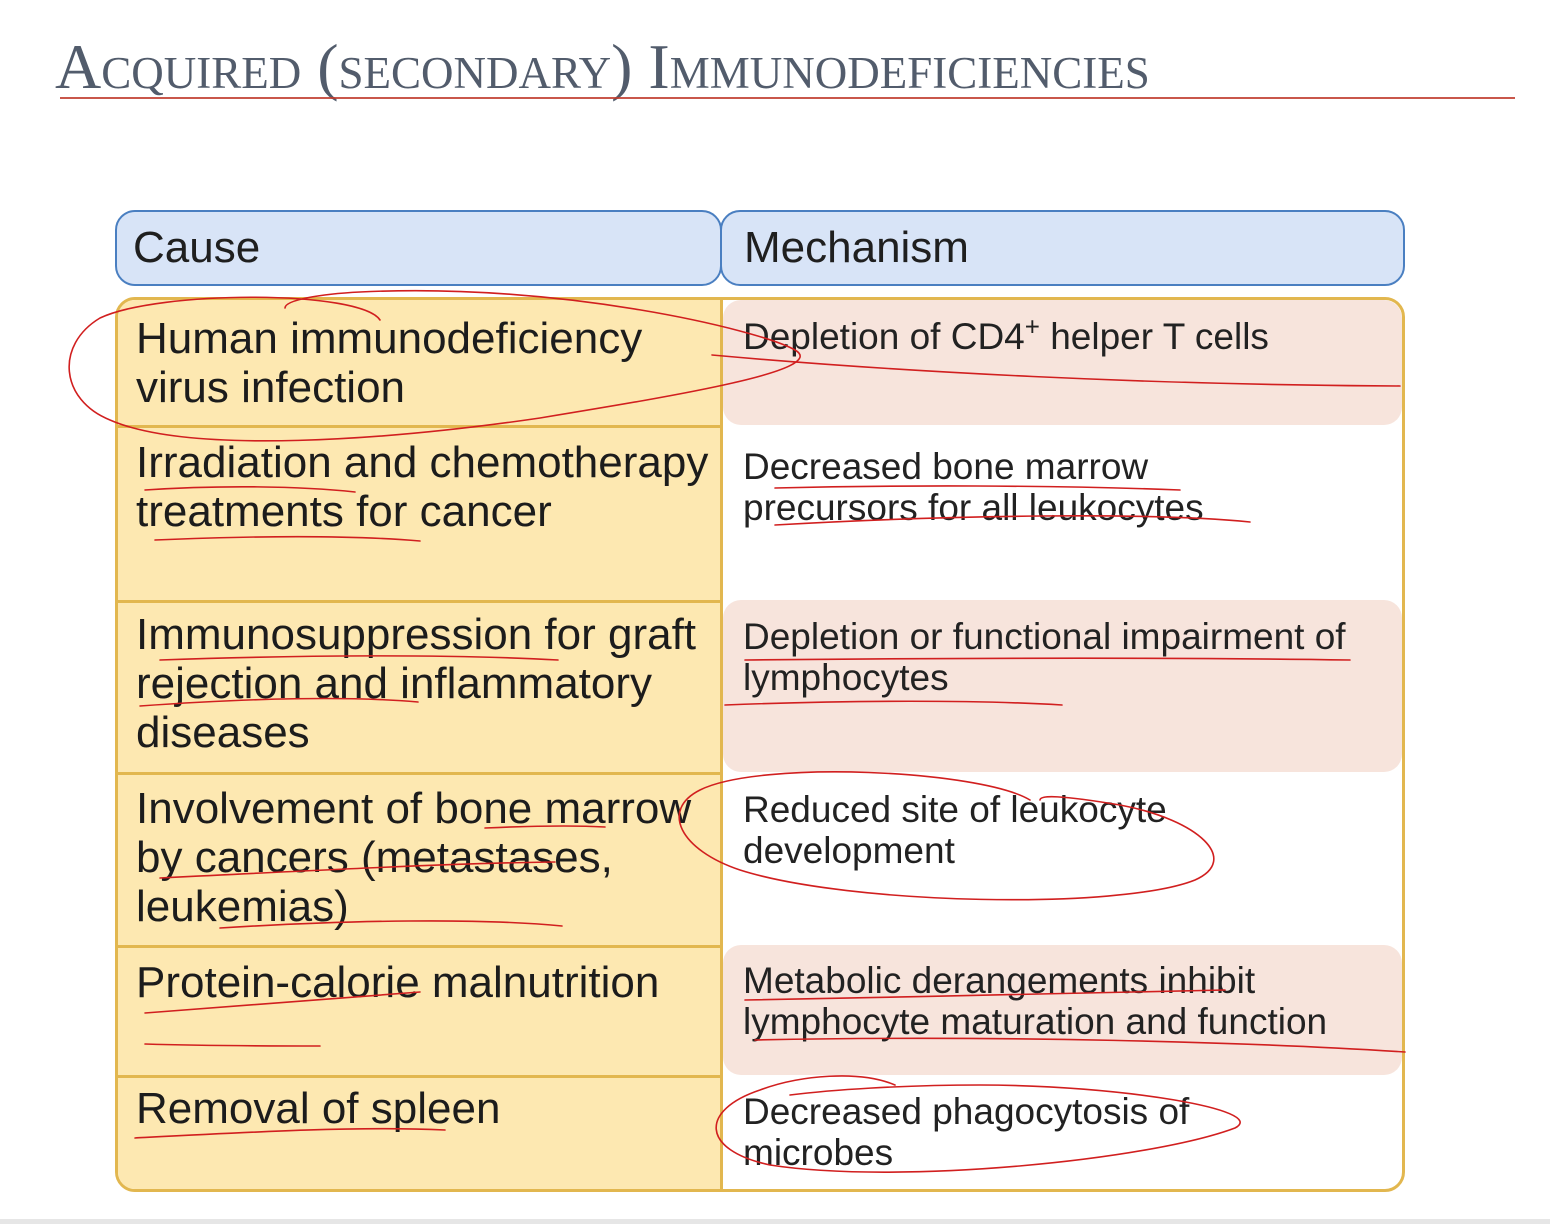 This screenshot has width=1550, height=1224. I want to click on cause-cell: Human immunodeficiency virus infection, so click(389, 363).